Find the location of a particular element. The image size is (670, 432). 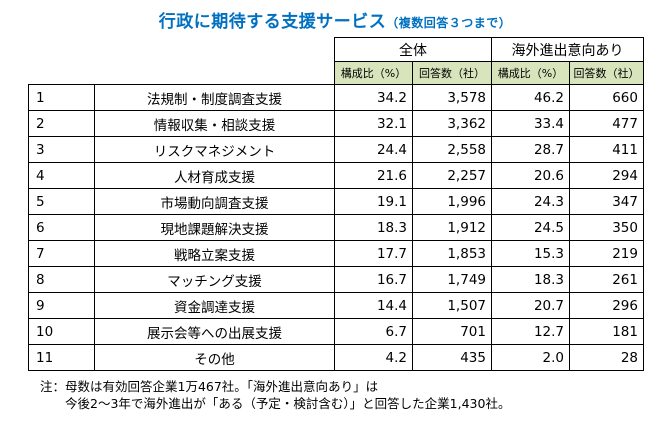

row-overseas-count: 261 is located at coordinates (606, 279).